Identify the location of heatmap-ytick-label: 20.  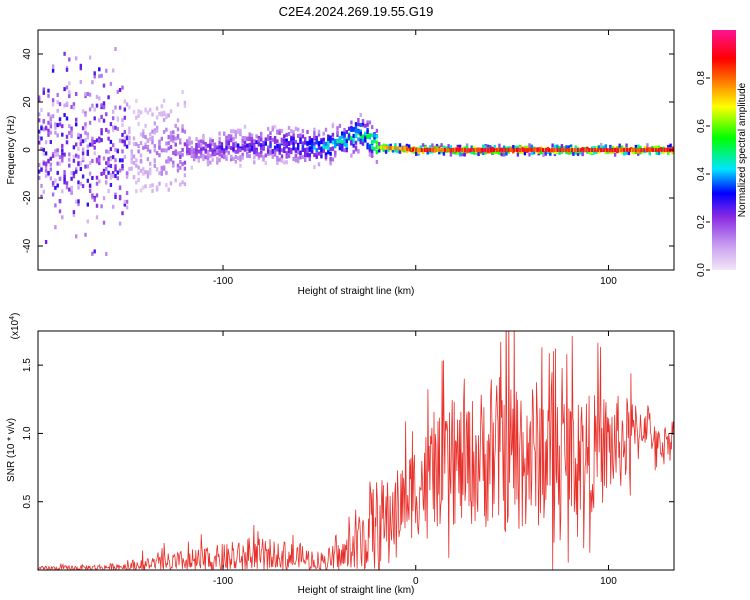
(27, 102).